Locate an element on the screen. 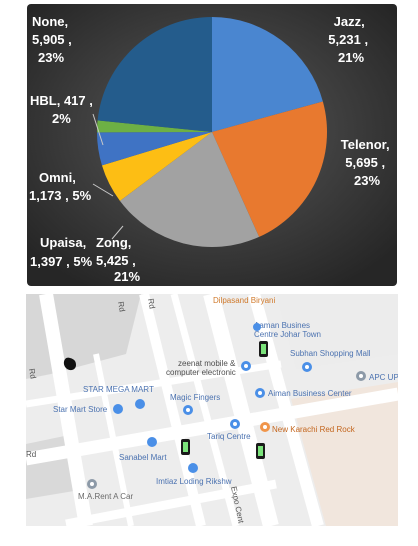  pin-aaman-icon is located at coordinates (257, 327).